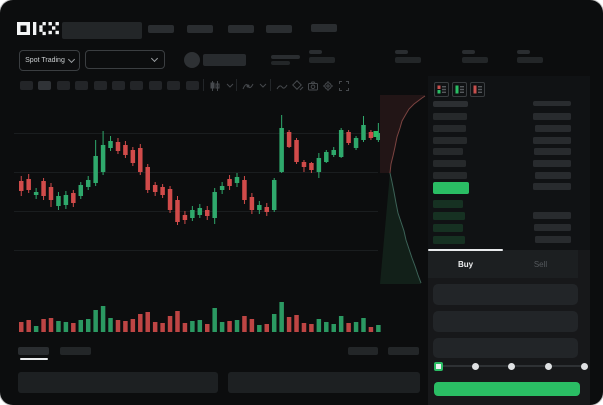 This screenshot has height=405, width=603. What do you see at coordinates (236, 85) in the screenshot?
I see `toolbar-divider` at bounding box center [236, 85].